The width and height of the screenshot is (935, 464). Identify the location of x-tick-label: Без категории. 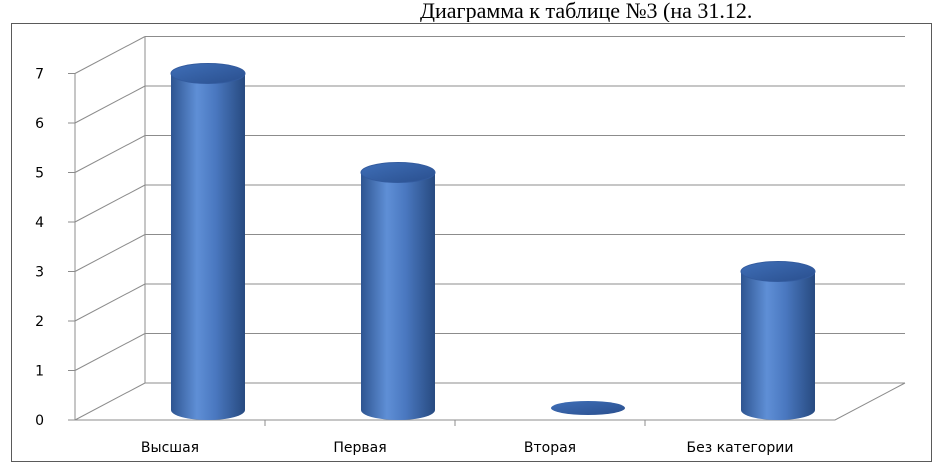
(740, 448).